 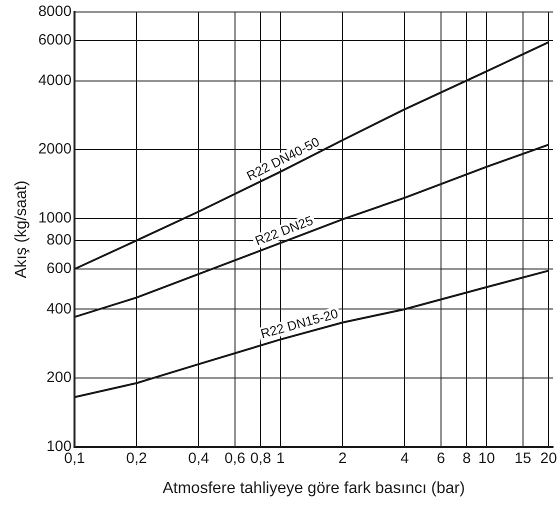 I want to click on y-tick-label: 6000, so click(x=55, y=40).